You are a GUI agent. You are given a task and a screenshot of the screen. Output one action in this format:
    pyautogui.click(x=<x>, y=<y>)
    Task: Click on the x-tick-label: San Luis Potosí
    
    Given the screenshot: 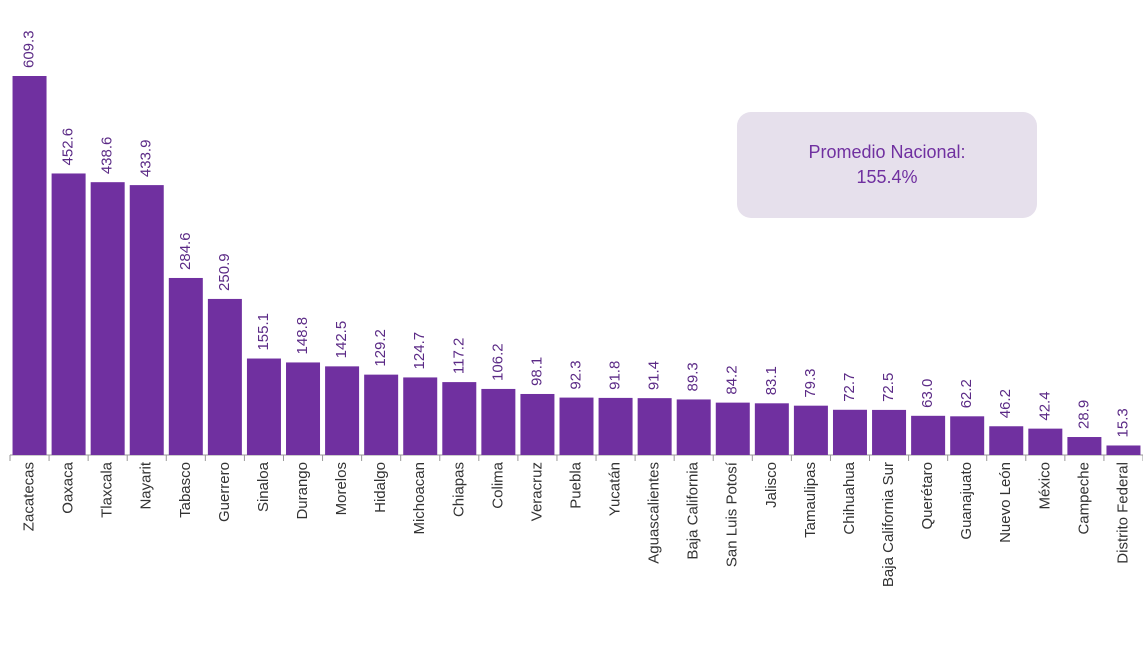 What is the action you would take?
    pyautogui.click(x=732, y=514)
    